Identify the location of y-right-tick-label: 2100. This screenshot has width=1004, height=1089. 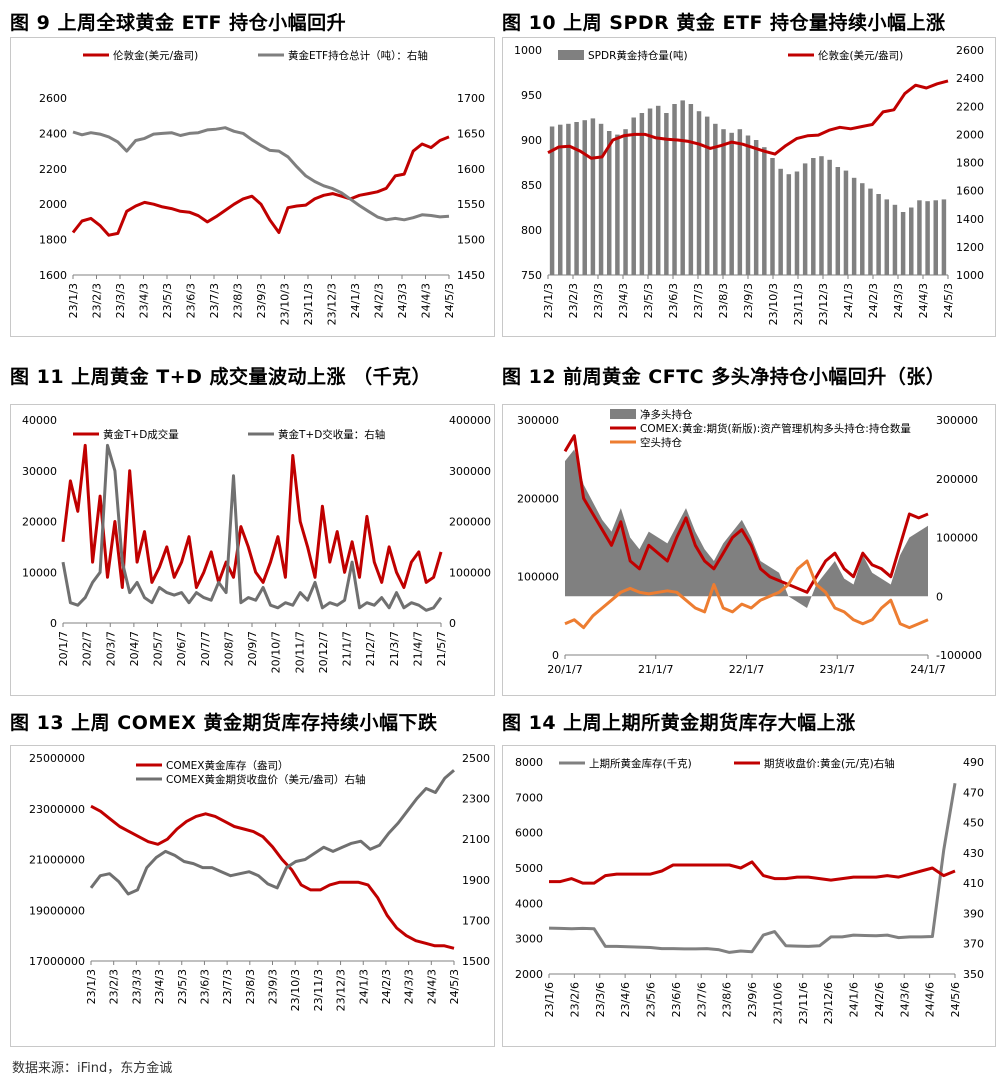
(476, 839).